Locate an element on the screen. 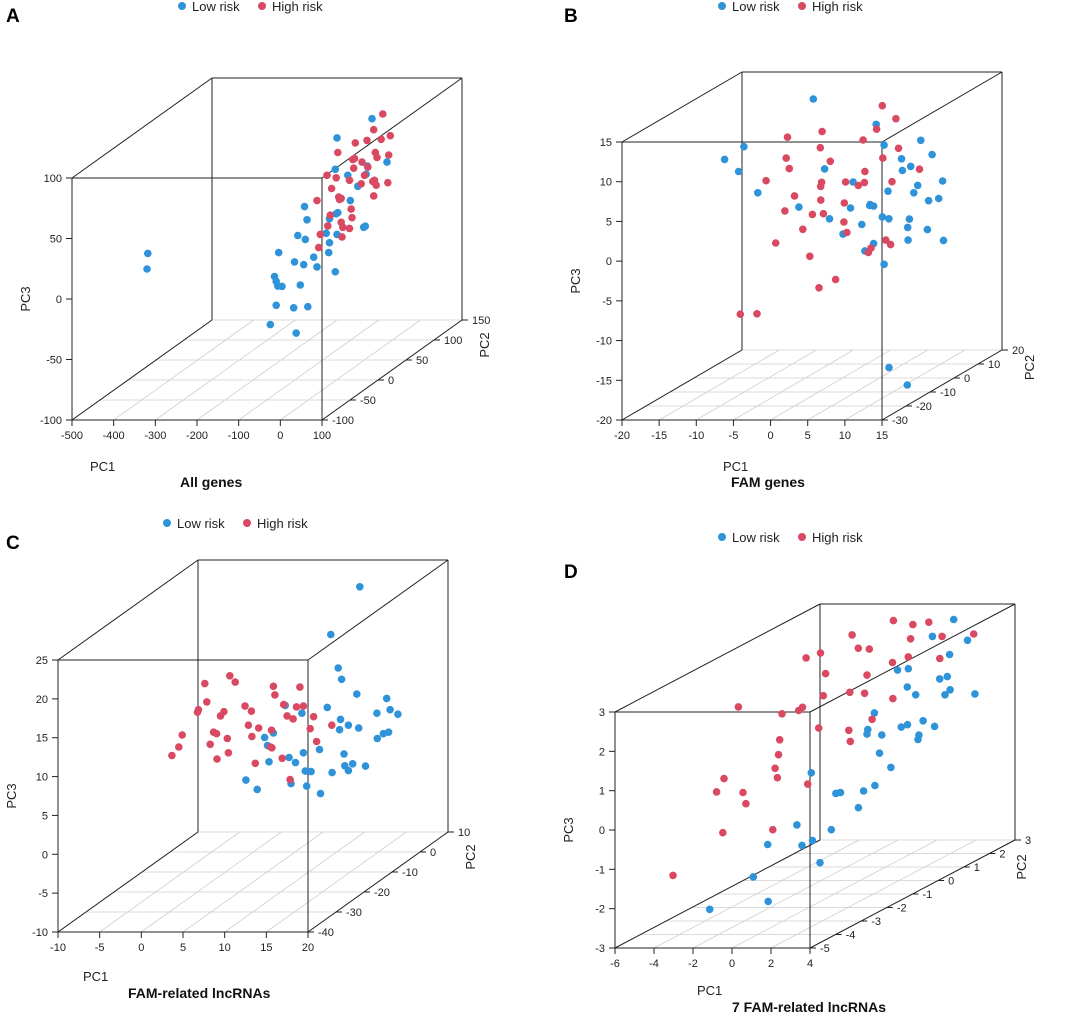  series-low-risk is located at coordinates (267, 225).